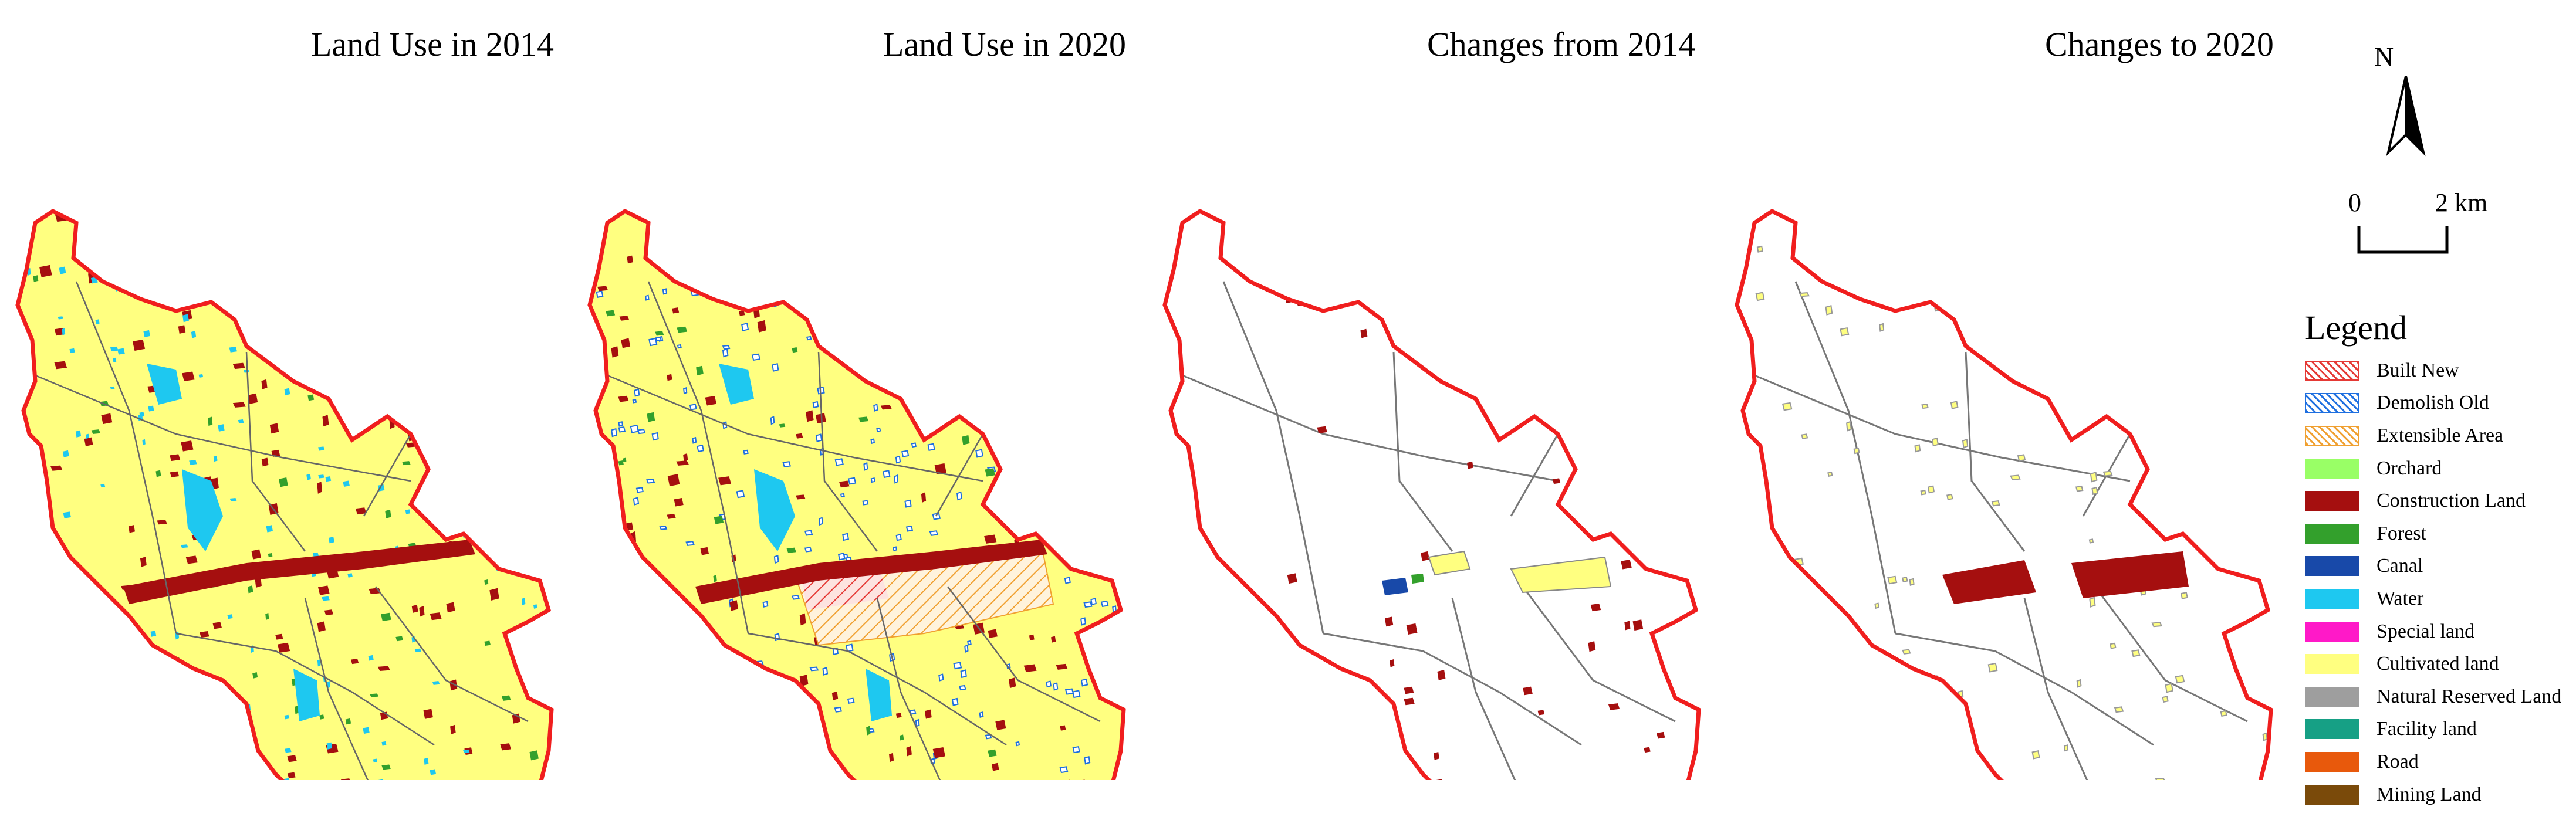 This screenshot has height=827, width=2576. I want to click on panel-title-changes-from: Changes from 2014, so click(1561, 44).